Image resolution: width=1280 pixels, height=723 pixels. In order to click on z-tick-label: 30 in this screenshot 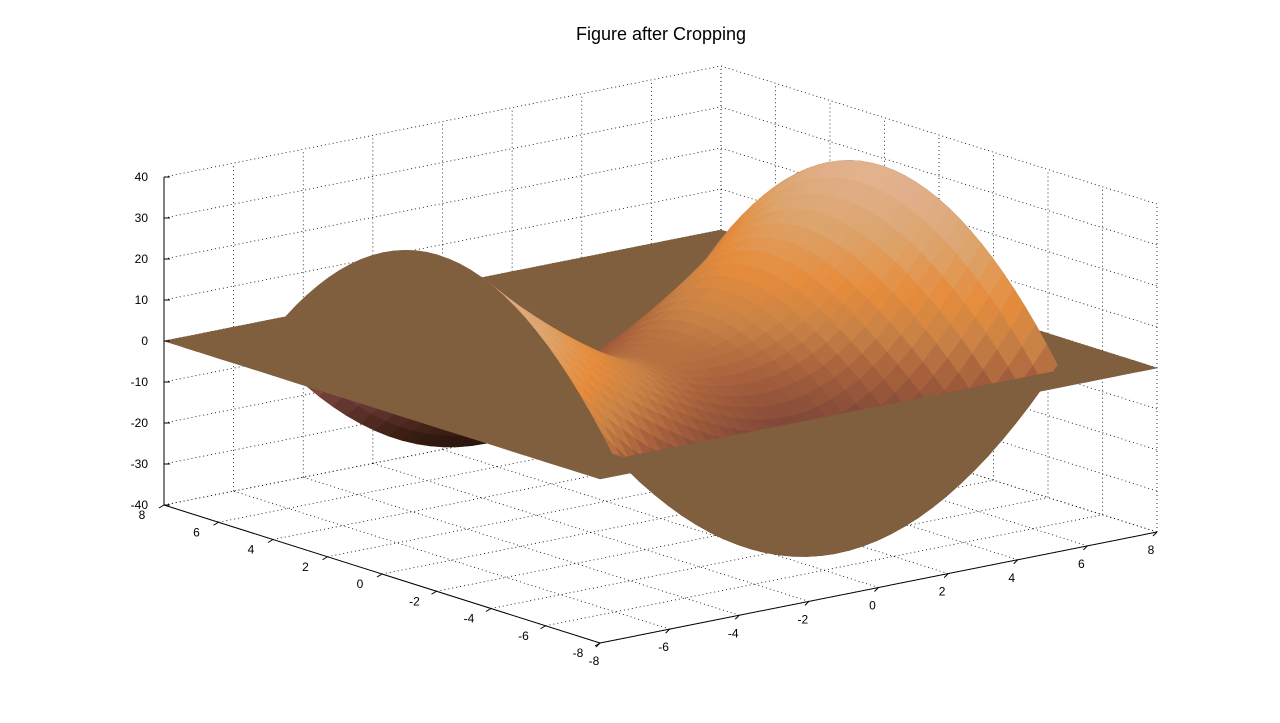, I will do `click(142, 218)`.